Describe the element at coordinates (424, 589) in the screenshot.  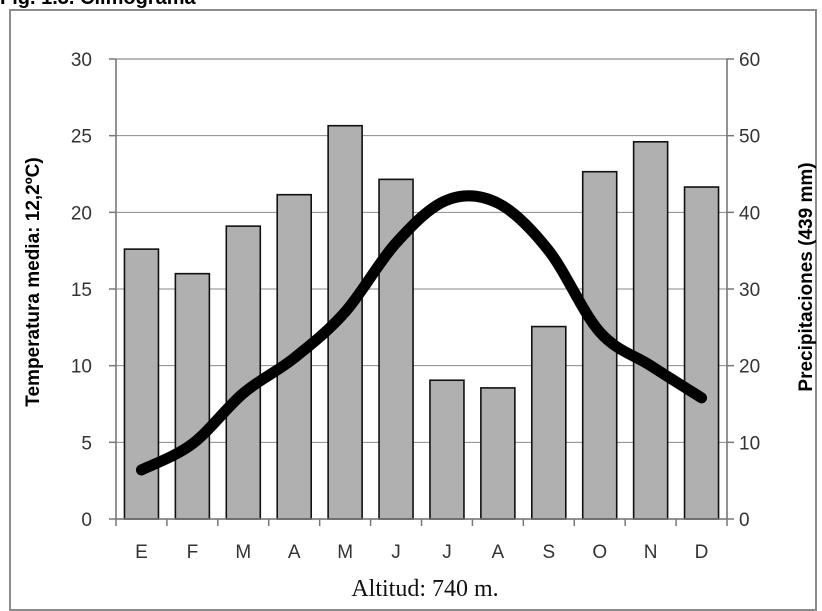
I see `altitude-caption: Altitud: 740 m.` at that location.